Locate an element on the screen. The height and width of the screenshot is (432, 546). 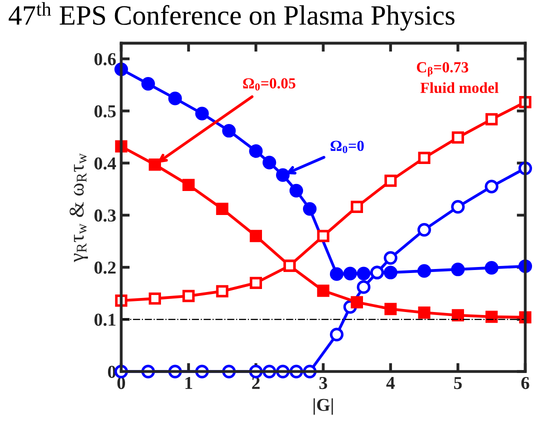
annotation: C$_{β}$=0.73 is located at coordinates (442, 69).